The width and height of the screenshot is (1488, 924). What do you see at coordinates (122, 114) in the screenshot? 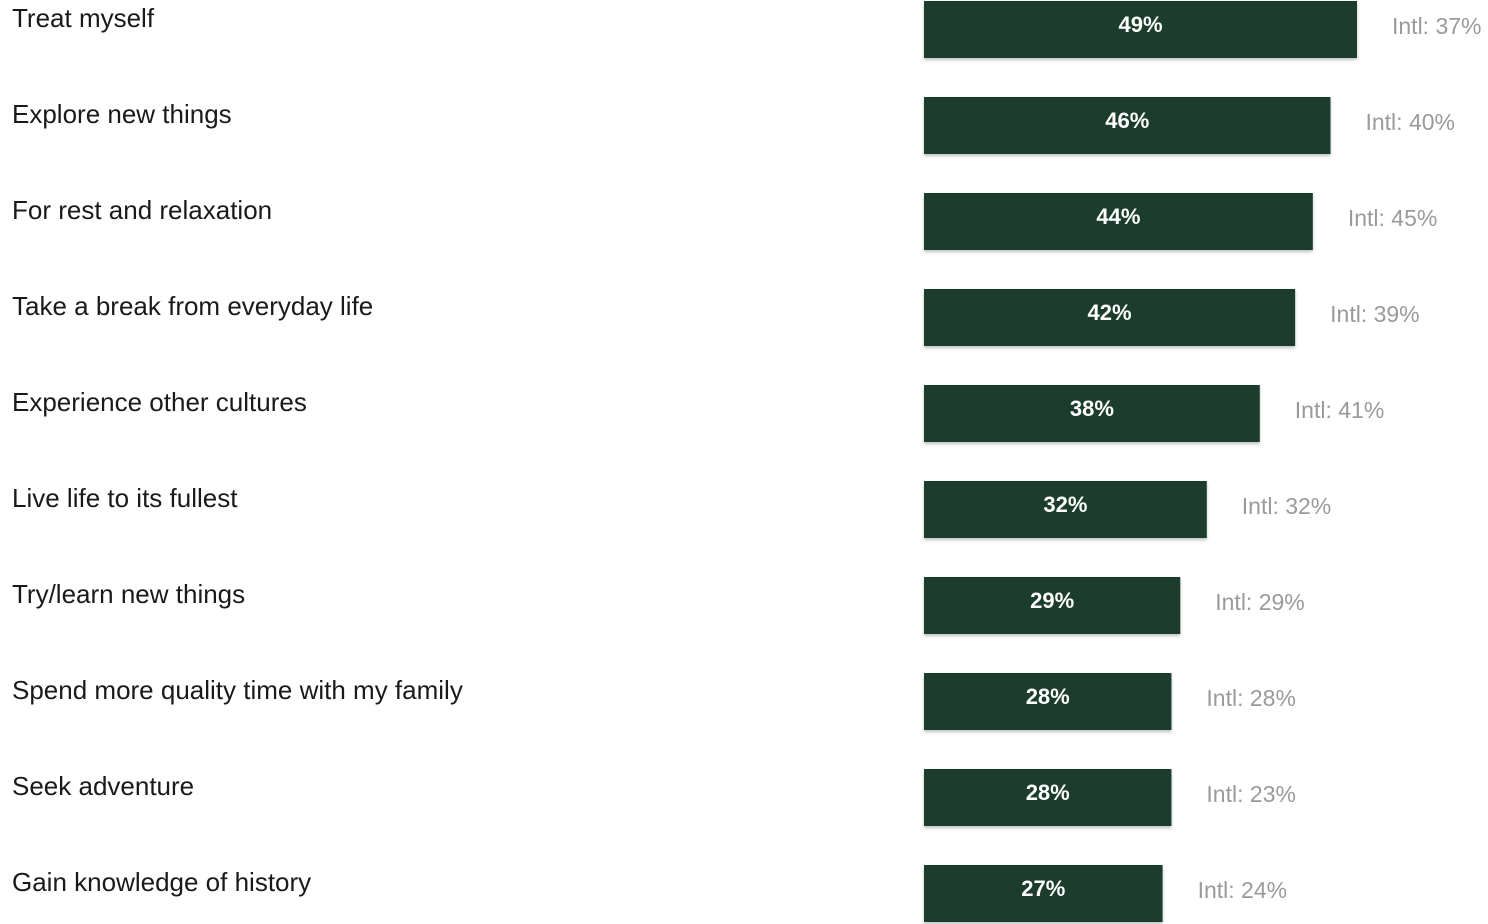
I see `category-label: Explore new things` at bounding box center [122, 114].